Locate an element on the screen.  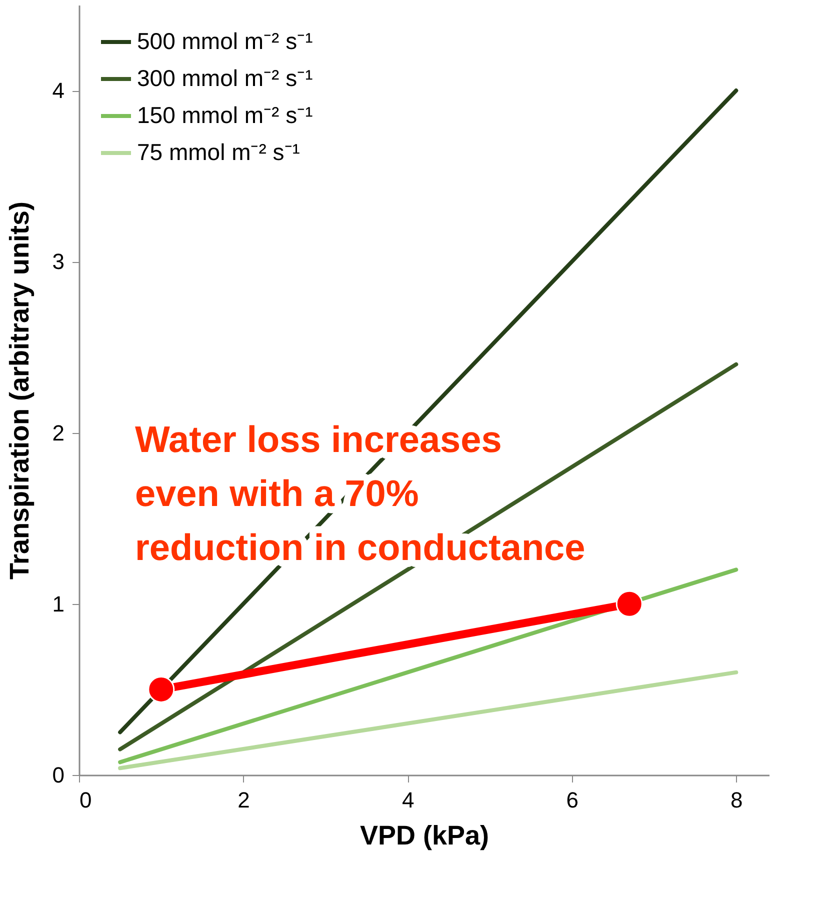
y-tick-label: 1 is located at coordinates (58, 603).